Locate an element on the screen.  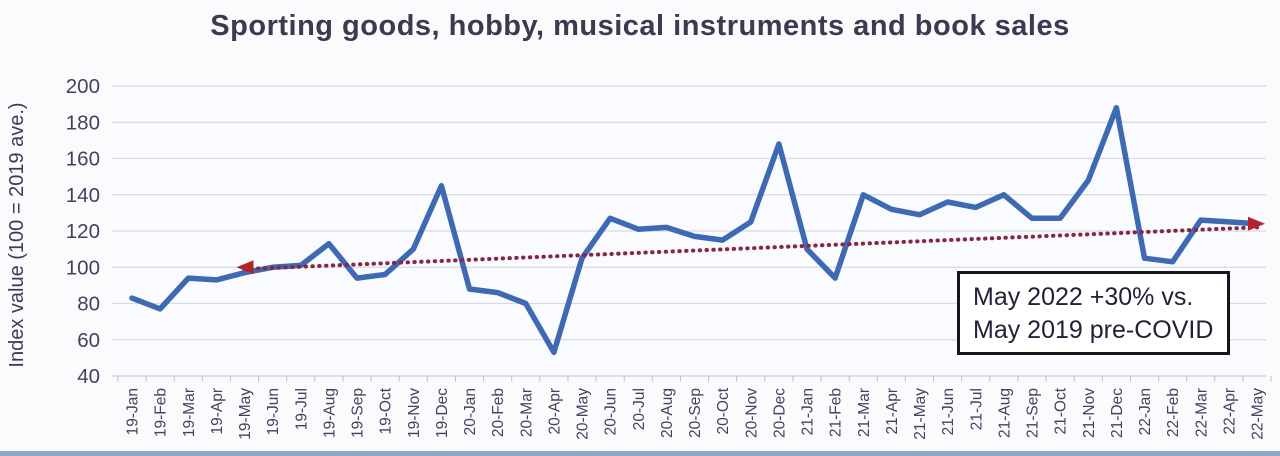
x-tick-label: 21-Jun is located at coordinates (948, 411).